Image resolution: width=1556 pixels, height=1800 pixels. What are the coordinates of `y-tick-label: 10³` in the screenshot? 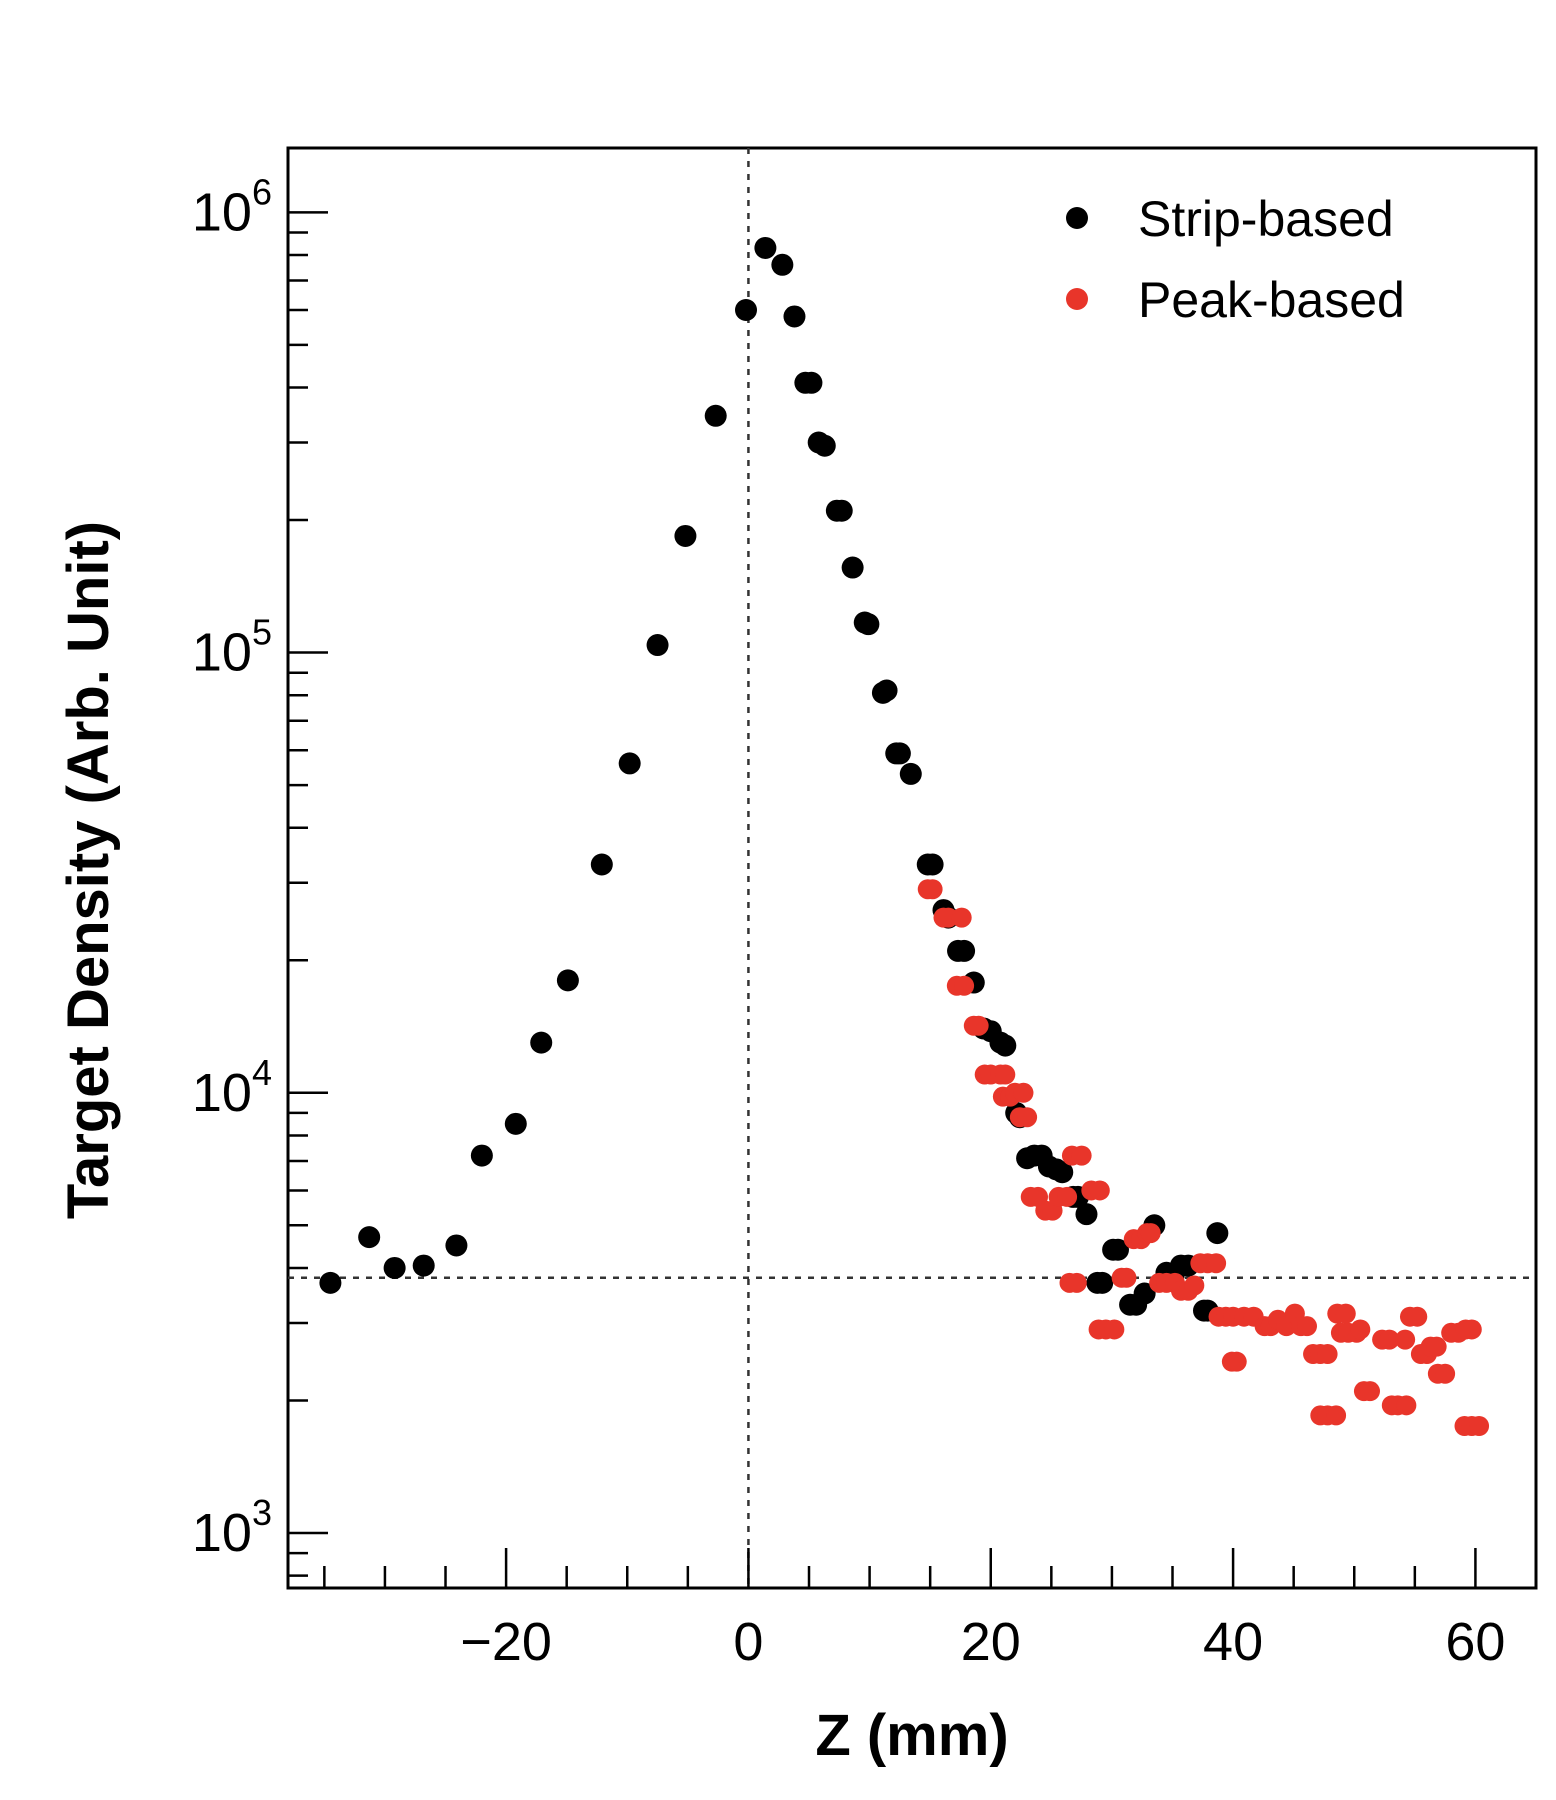 It's located at (232, 1527).